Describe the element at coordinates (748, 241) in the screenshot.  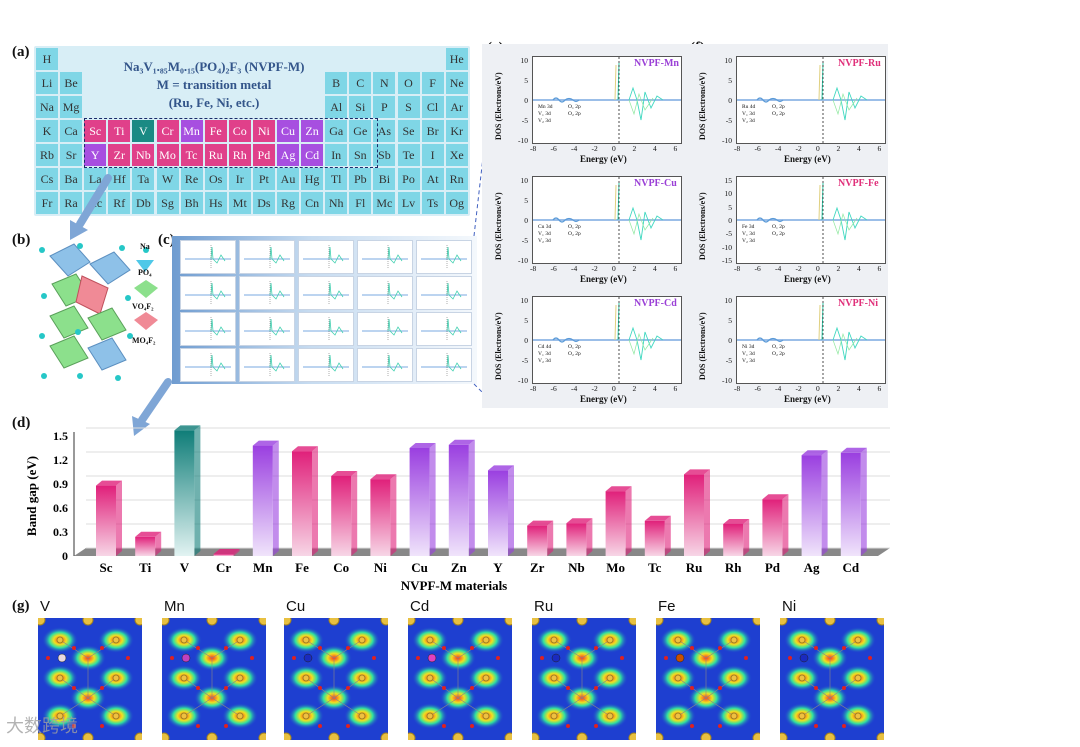
I see `dos-legend-item: V₂ 3d` at that location.